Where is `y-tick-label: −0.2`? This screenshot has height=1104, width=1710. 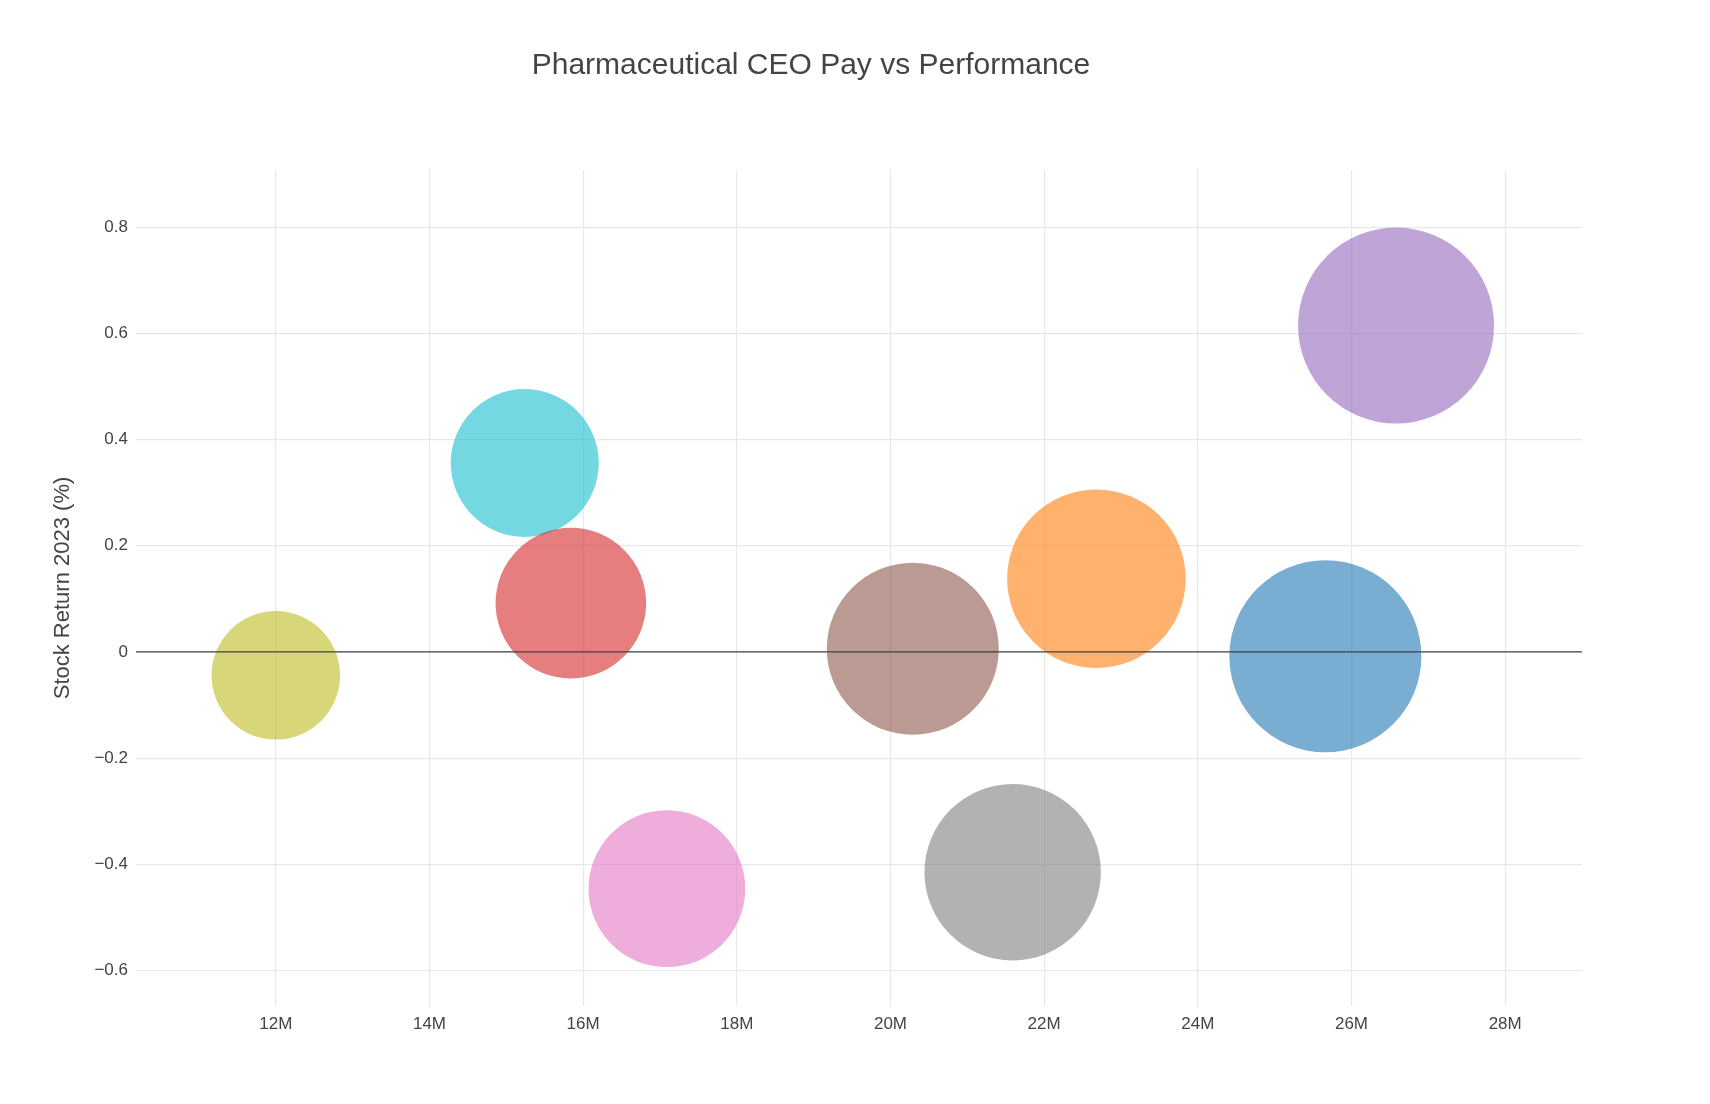 y-tick-label: −0.2 is located at coordinates (111, 757).